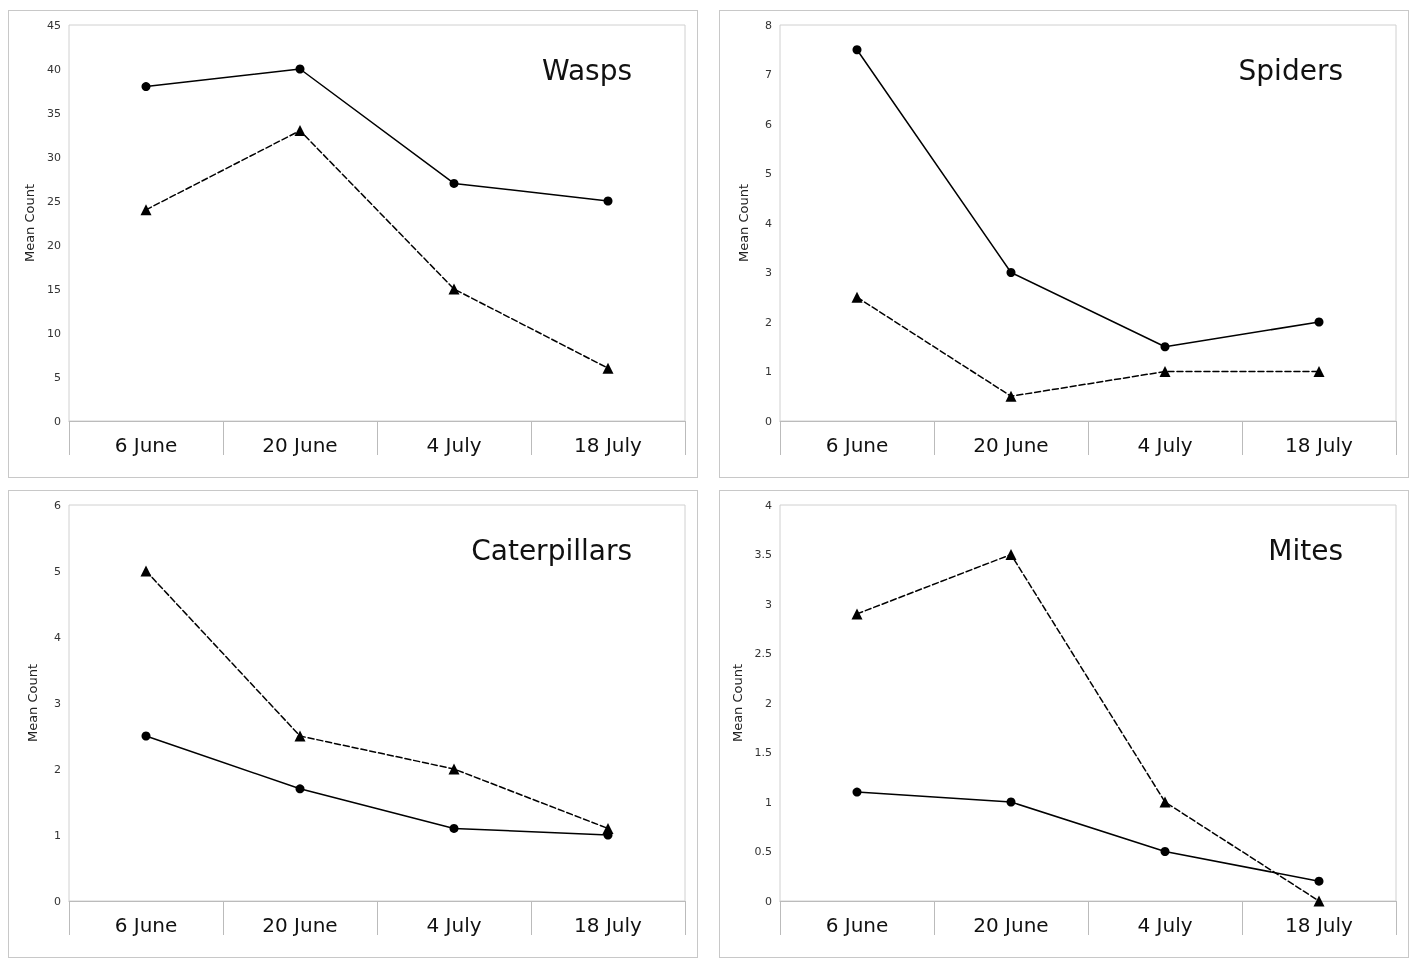  Describe the element at coordinates (54, 69) in the screenshot. I see `y-tick-label: 40` at that location.